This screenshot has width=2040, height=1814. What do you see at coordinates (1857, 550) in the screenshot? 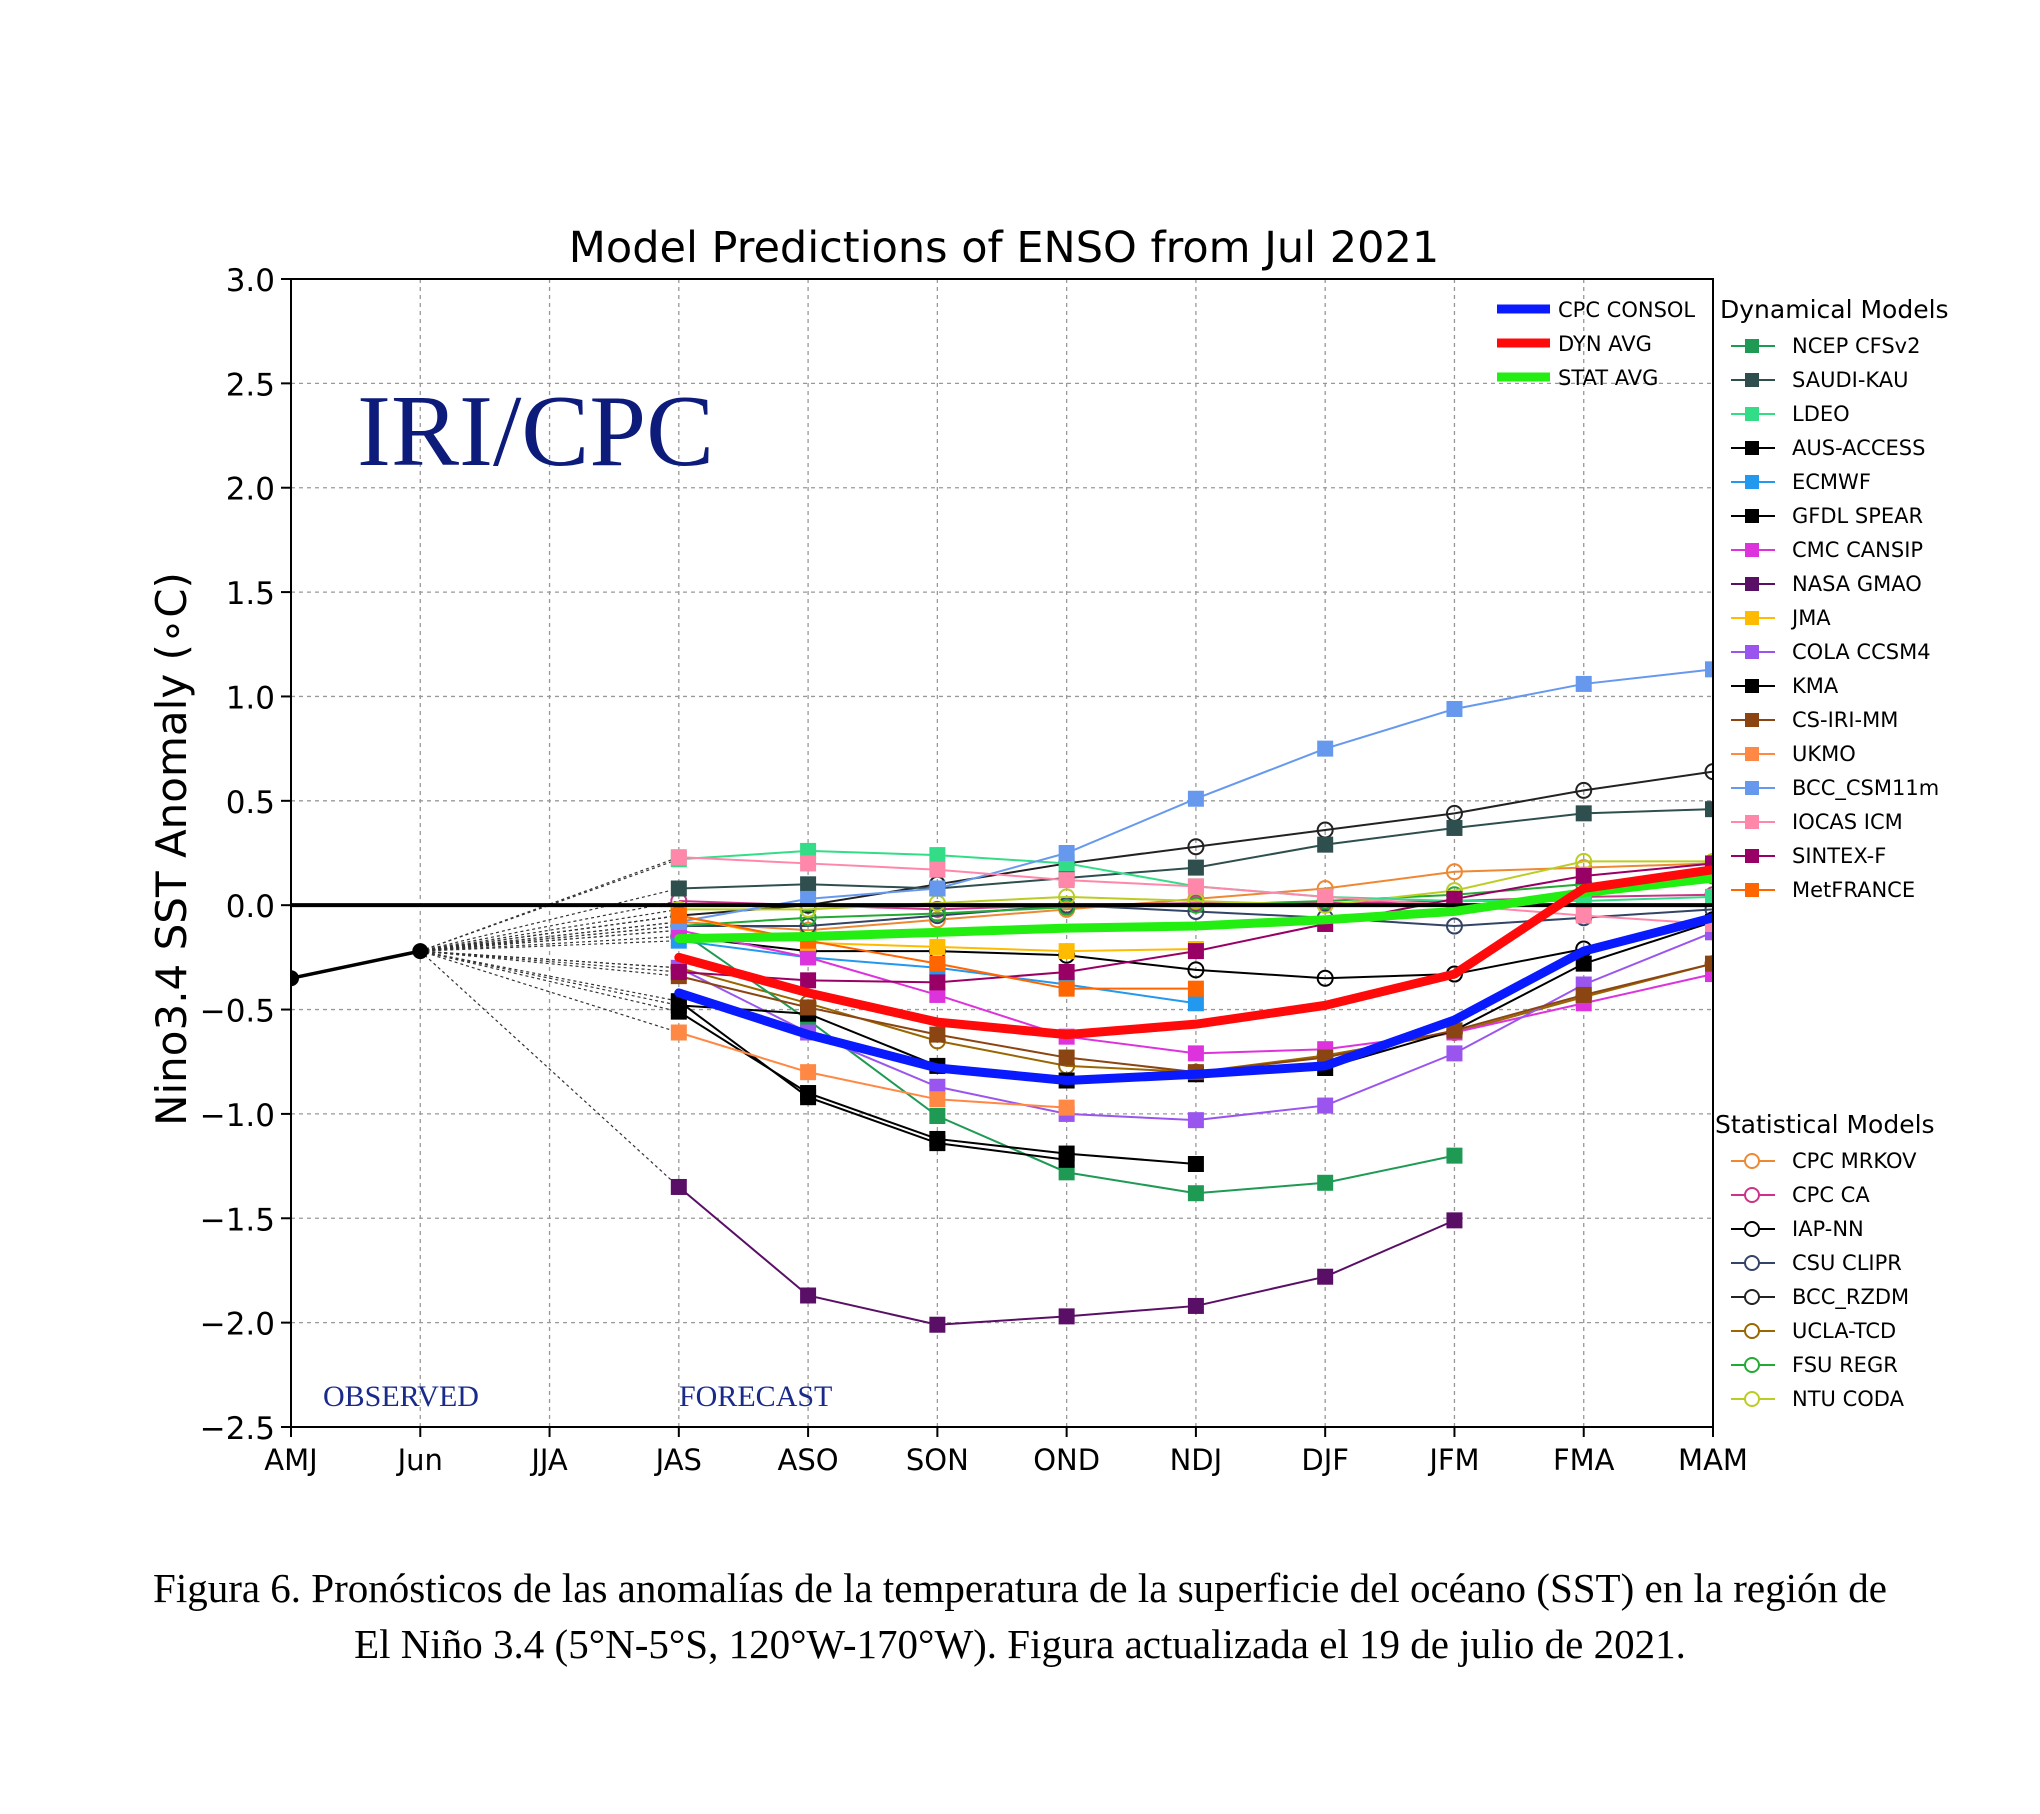
I see `legend-label-cmc-cansip: CMC CANSIP` at bounding box center [1857, 550].